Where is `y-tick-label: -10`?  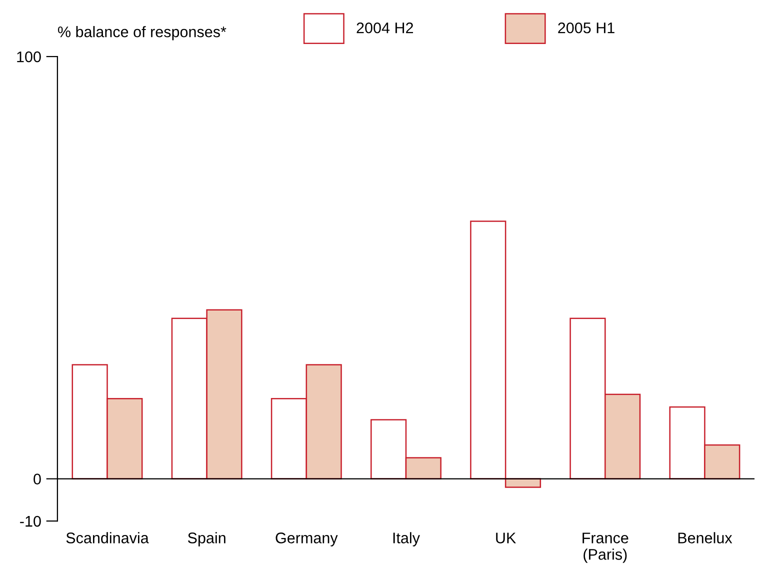
y-tick-label: -10 is located at coordinates (30, 521).